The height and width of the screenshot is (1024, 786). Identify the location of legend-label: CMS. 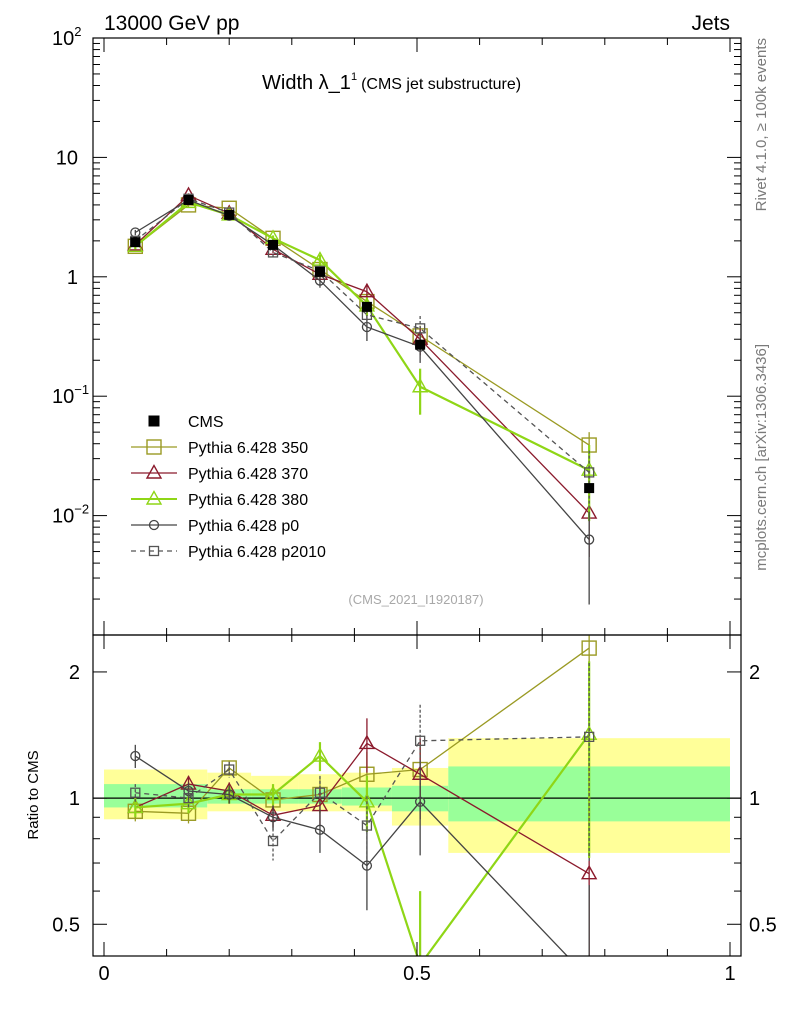
(206, 422).